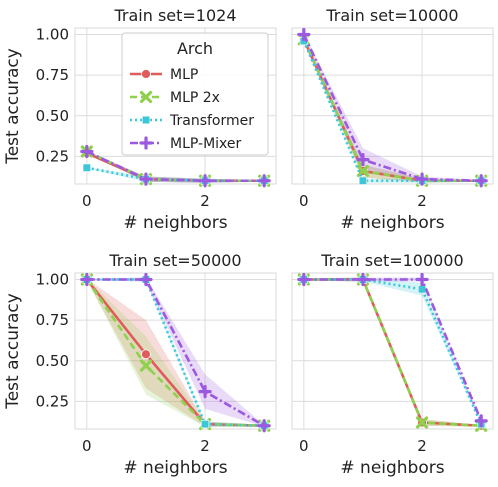 The image size is (498, 487). I want to click on band-mlp-mixer, so click(175, 352).